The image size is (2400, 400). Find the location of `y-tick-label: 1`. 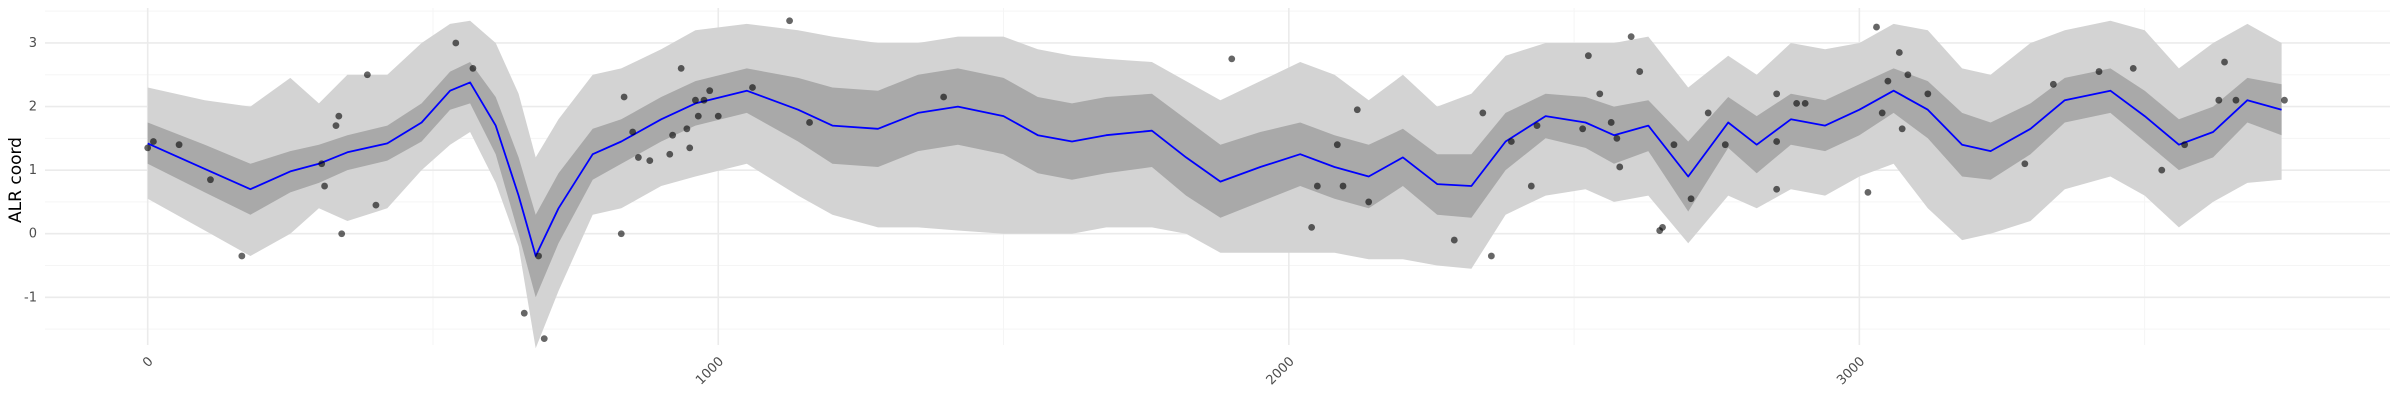

y-tick-label: 1 is located at coordinates (33, 170).